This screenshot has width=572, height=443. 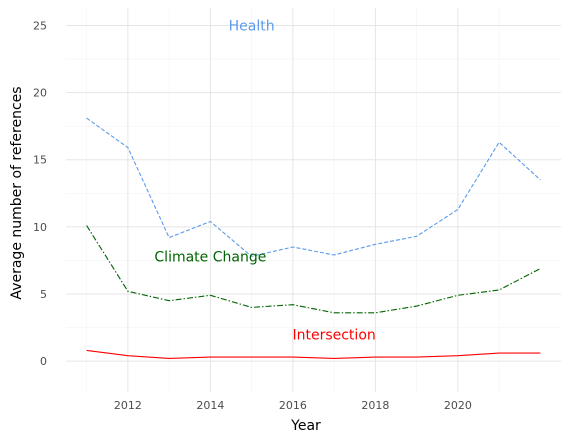 I want to click on series-label-health: Health, so click(x=252, y=26).